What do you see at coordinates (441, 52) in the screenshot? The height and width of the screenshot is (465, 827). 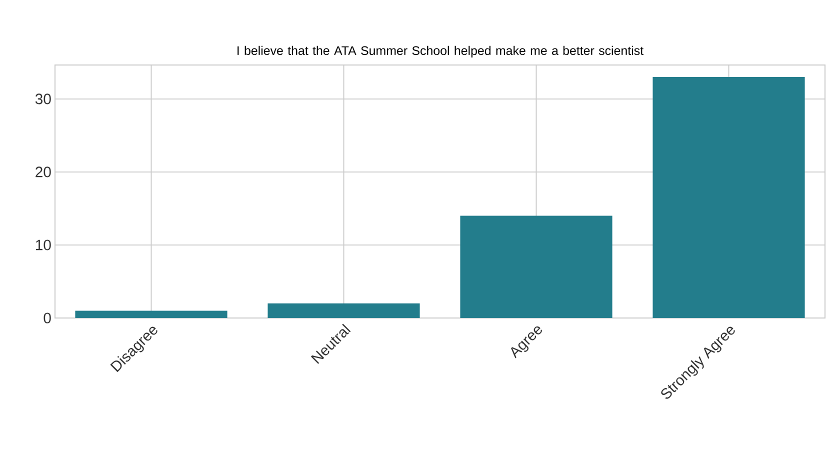 I see `chart-title: I believe that the ATA Summer School helped make me a better scientist` at bounding box center [441, 52].